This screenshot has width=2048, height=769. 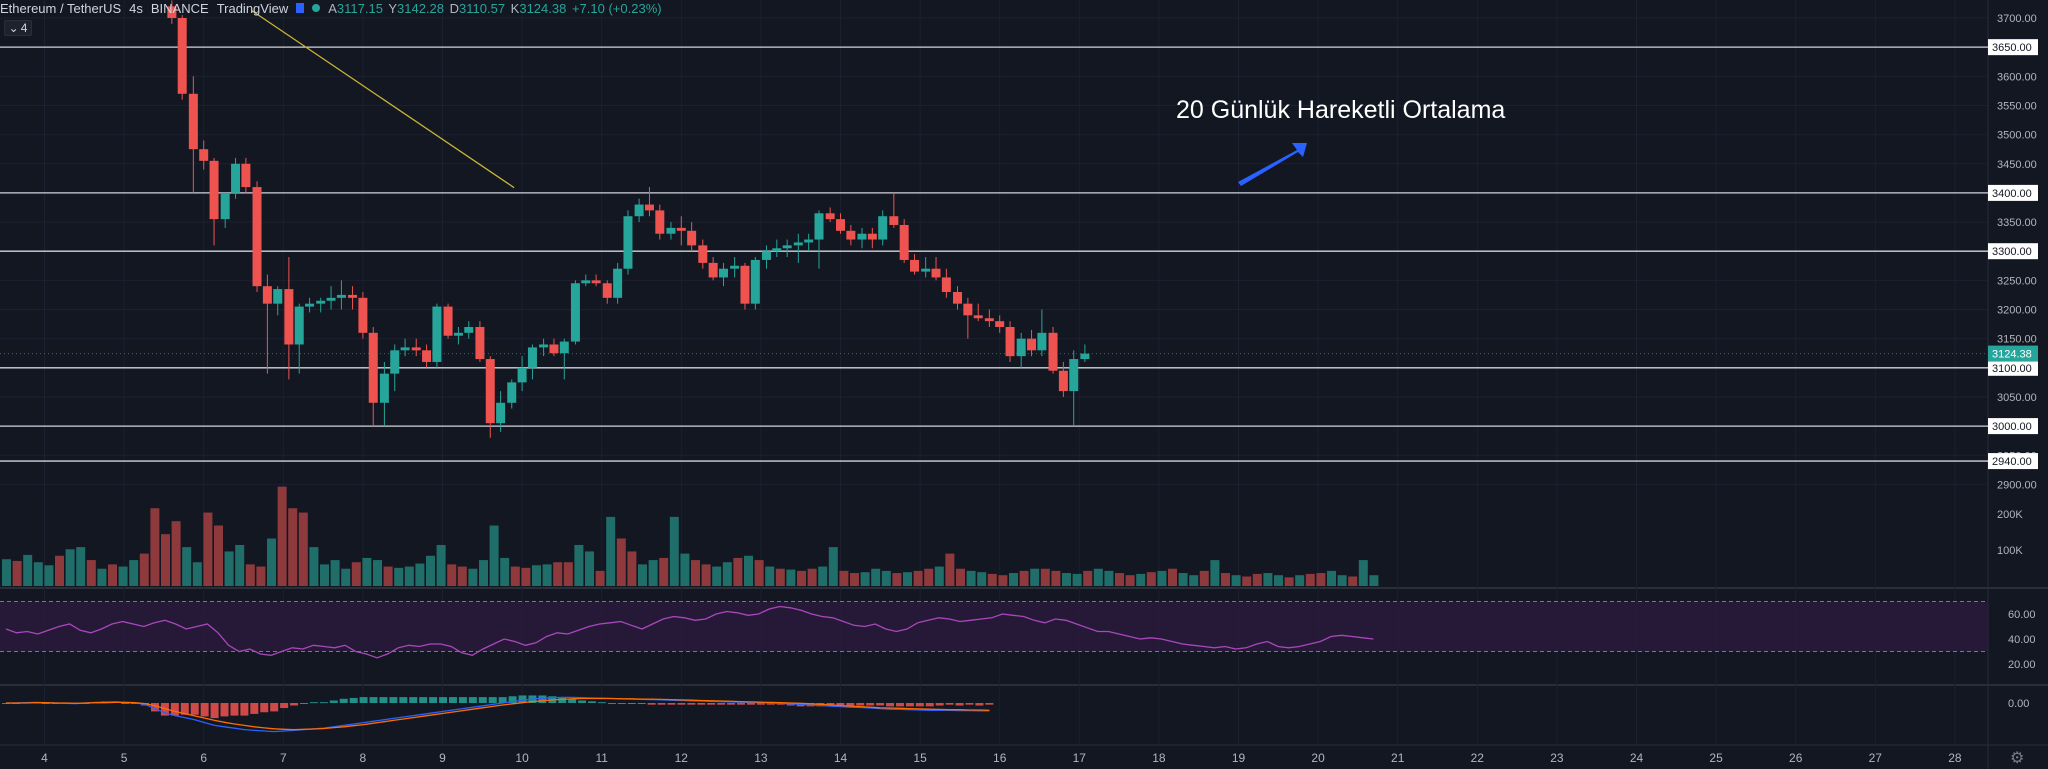 What do you see at coordinates (616, 8) in the screenshot?
I see `change-value: +7.10 (+0.23%)` at bounding box center [616, 8].